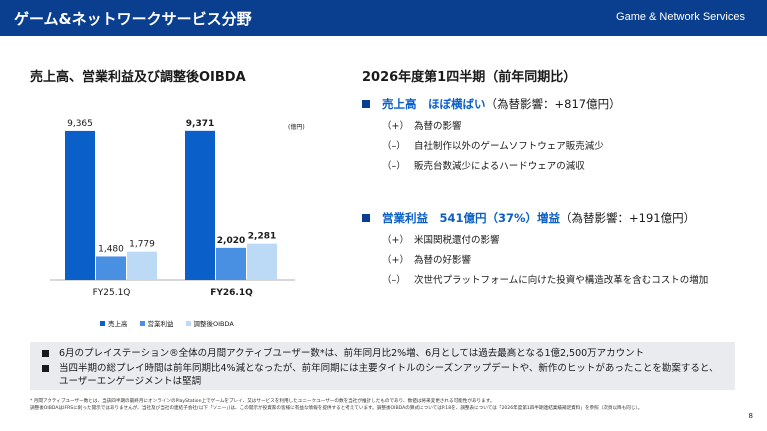 Image resolution: width=767 pixels, height=431 pixels. Describe the element at coordinates (750, 416) in the screenshot. I see `page-number: 8` at that location.